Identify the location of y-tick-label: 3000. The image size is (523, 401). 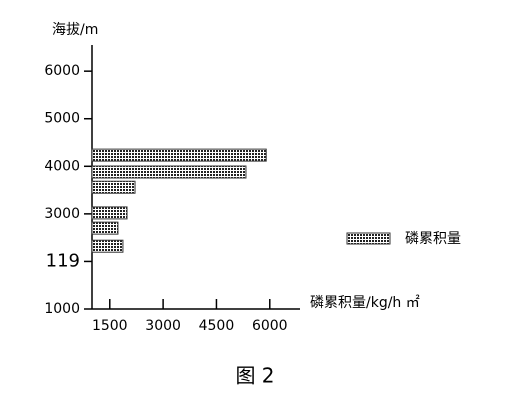
(62, 214).